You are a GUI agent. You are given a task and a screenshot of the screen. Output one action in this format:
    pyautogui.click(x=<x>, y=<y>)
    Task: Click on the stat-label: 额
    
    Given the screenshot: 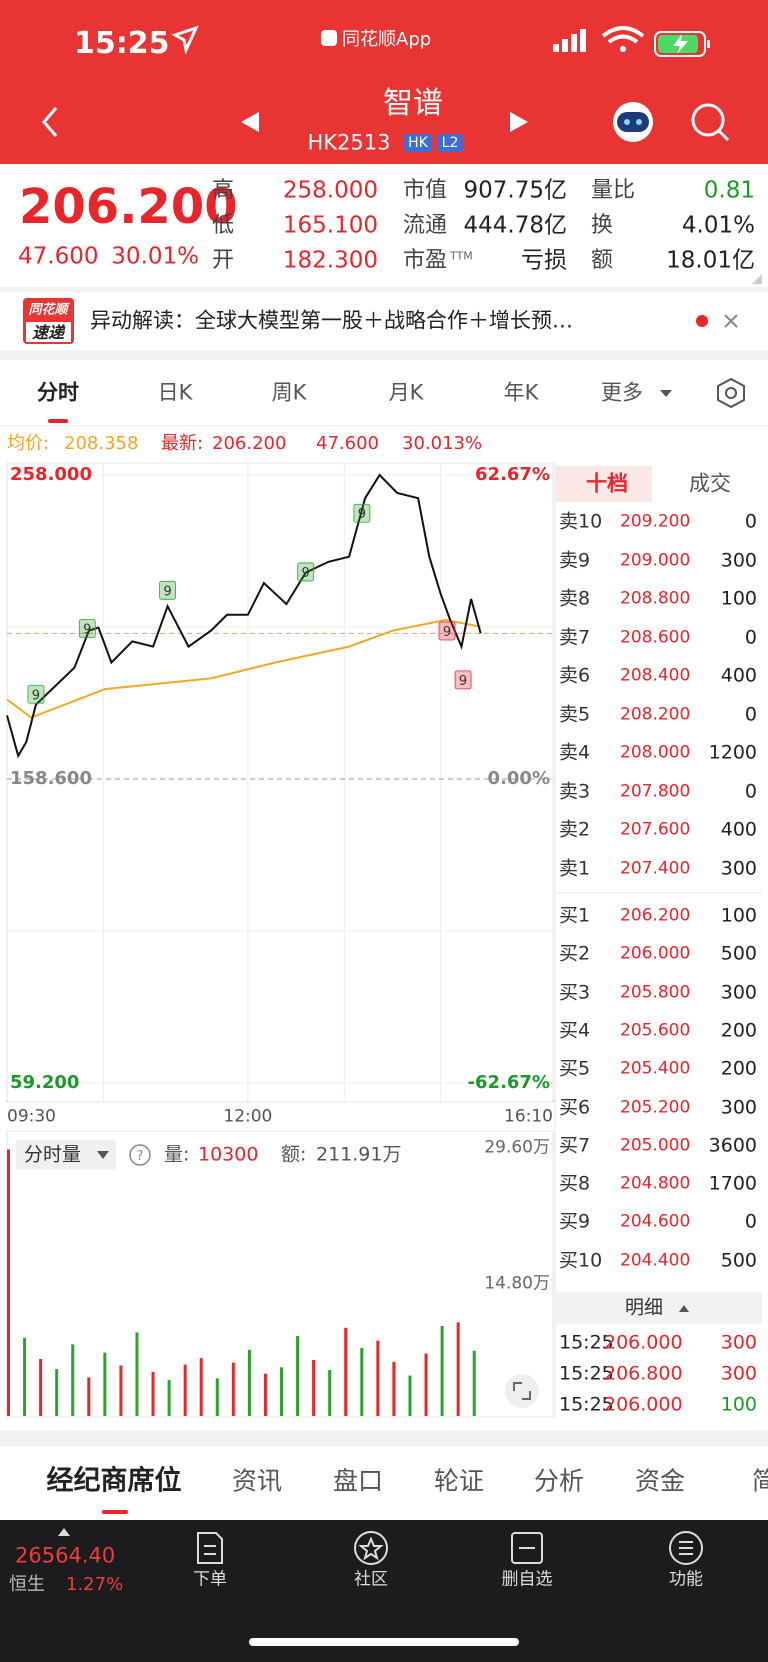 What is the action you would take?
    pyautogui.click(x=602, y=260)
    